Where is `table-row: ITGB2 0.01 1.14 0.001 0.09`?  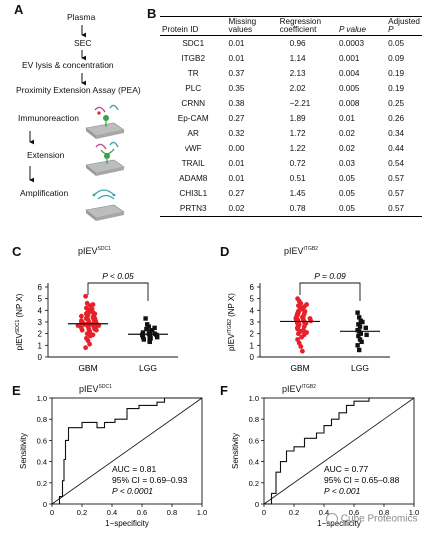
table-row: ITGB2 0.01 1.14 0.001 0.09 is located at coordinates (291, 58).